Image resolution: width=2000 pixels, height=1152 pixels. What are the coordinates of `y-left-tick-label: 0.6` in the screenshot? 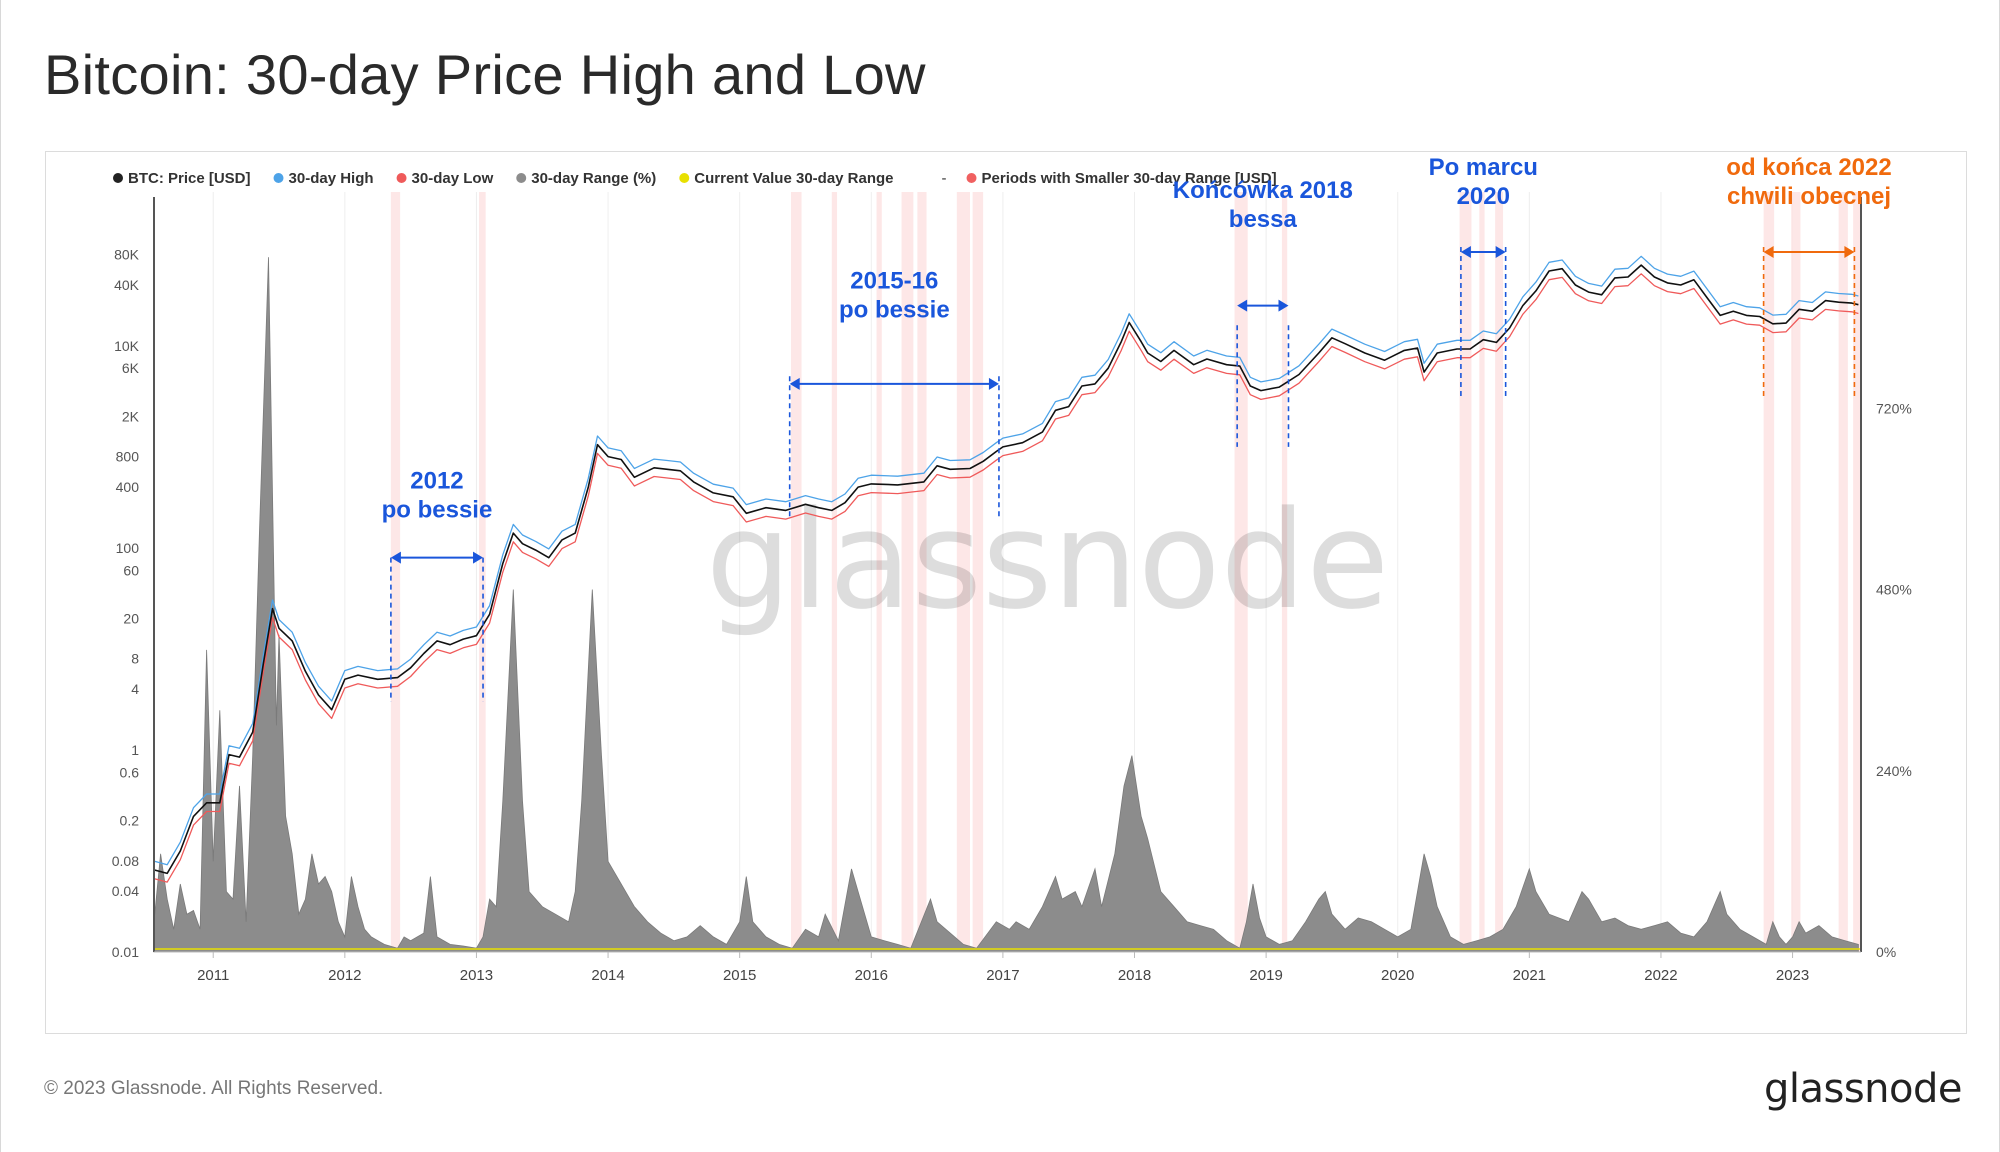 It's located at (130, 772).